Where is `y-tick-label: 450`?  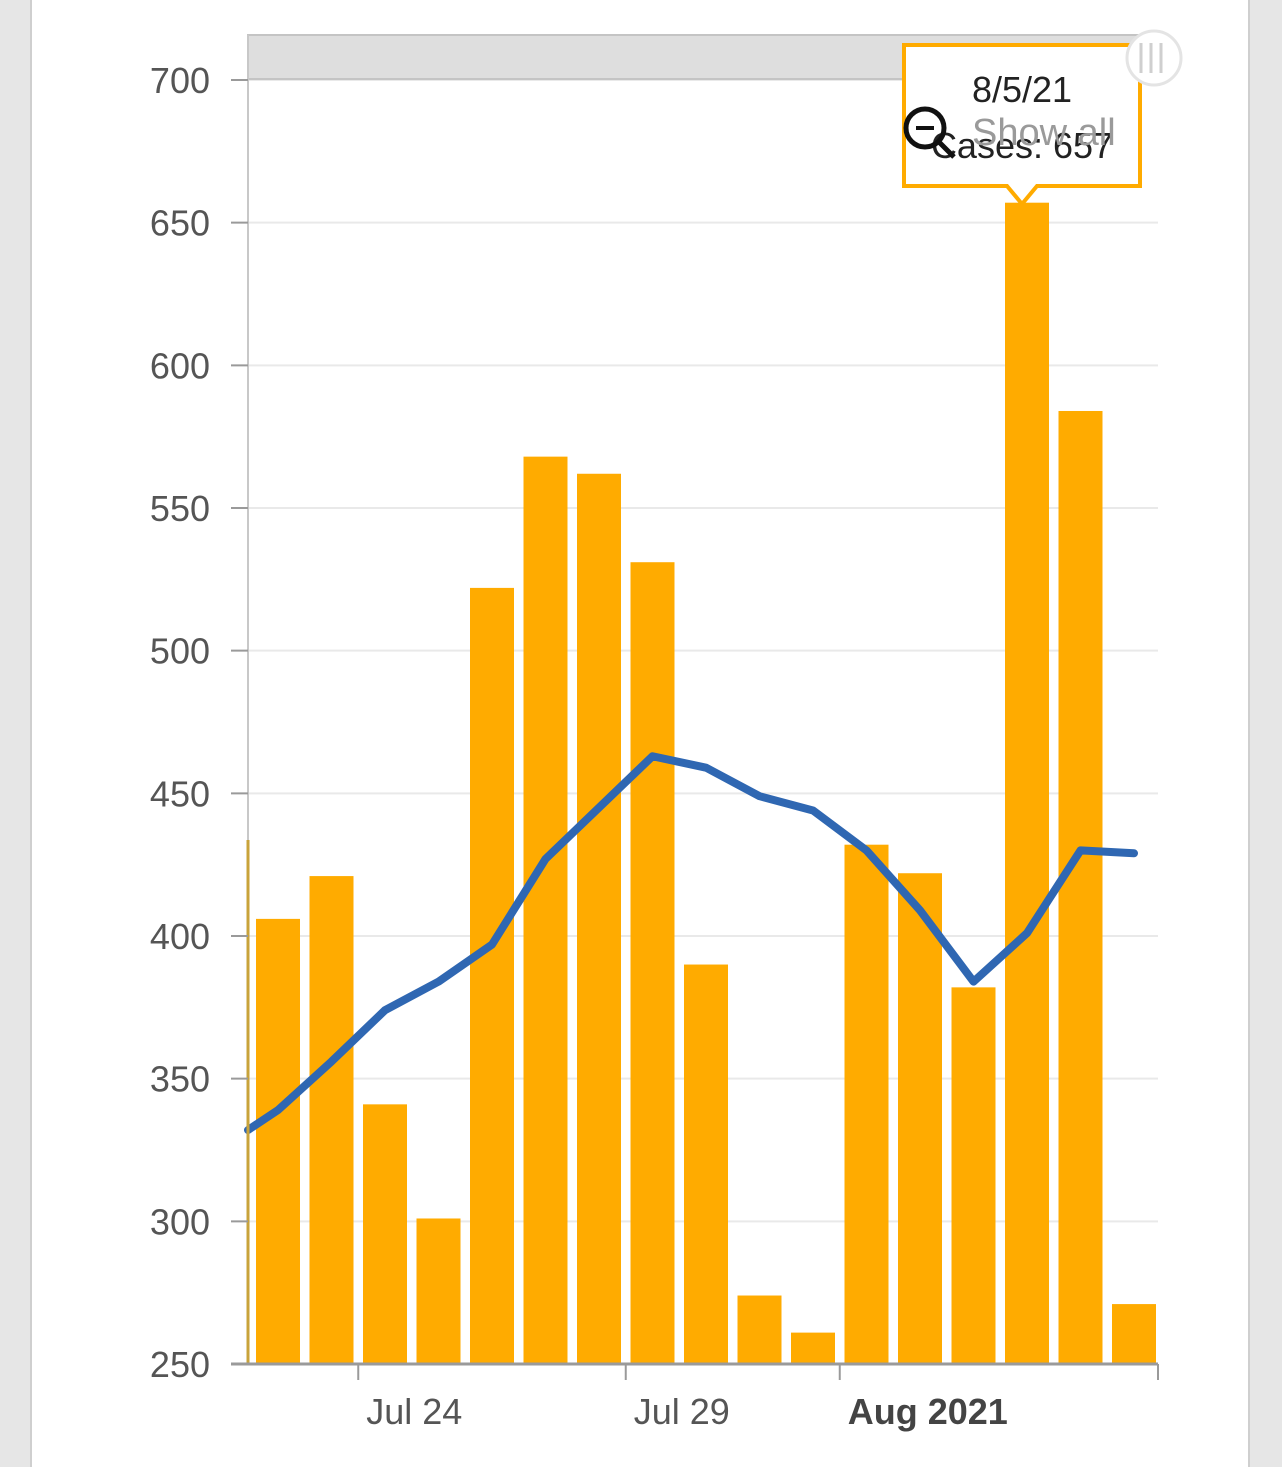
y-tick-label: 450 is located at coordinates (180, 793).